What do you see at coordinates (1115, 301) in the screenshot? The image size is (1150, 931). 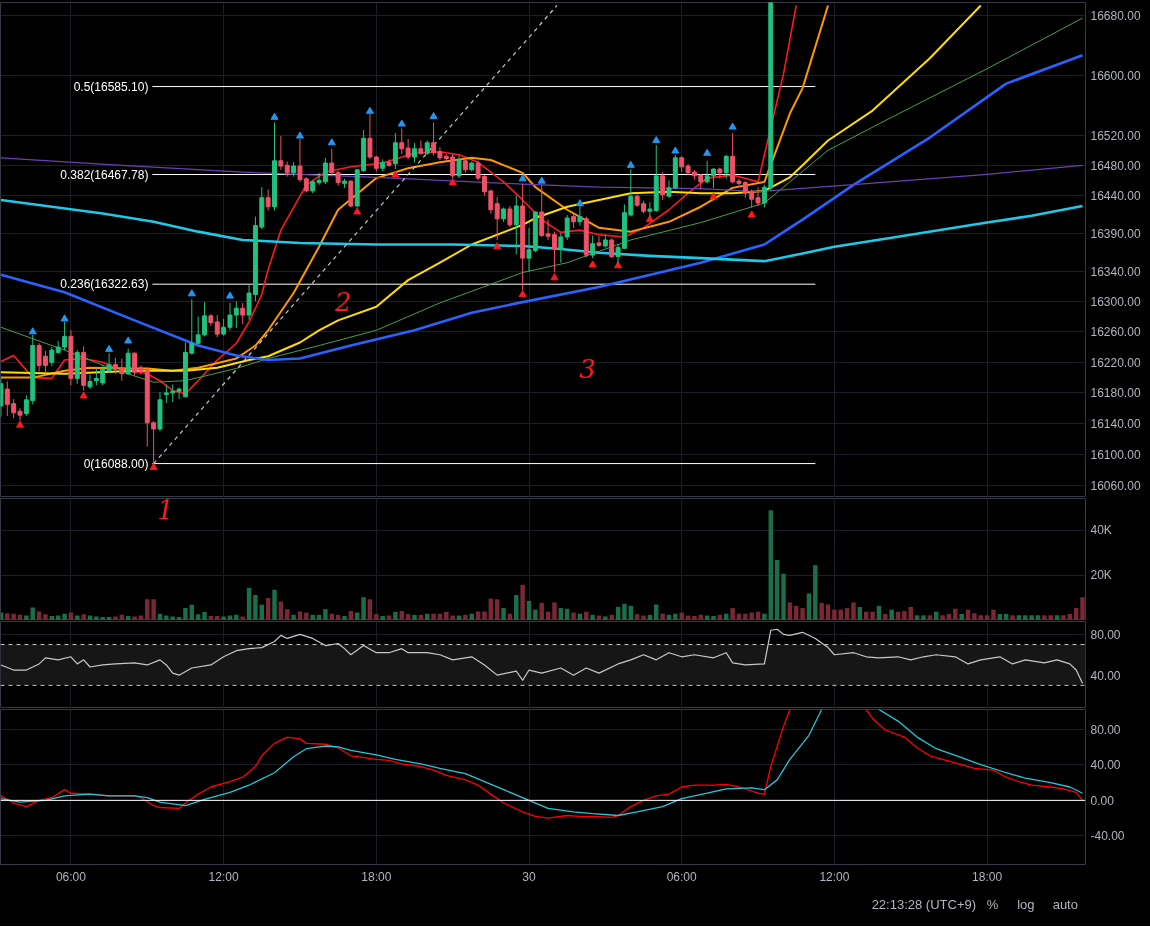 I see `y-tick-label: 16300.00` at bounding box center [1115, 301].